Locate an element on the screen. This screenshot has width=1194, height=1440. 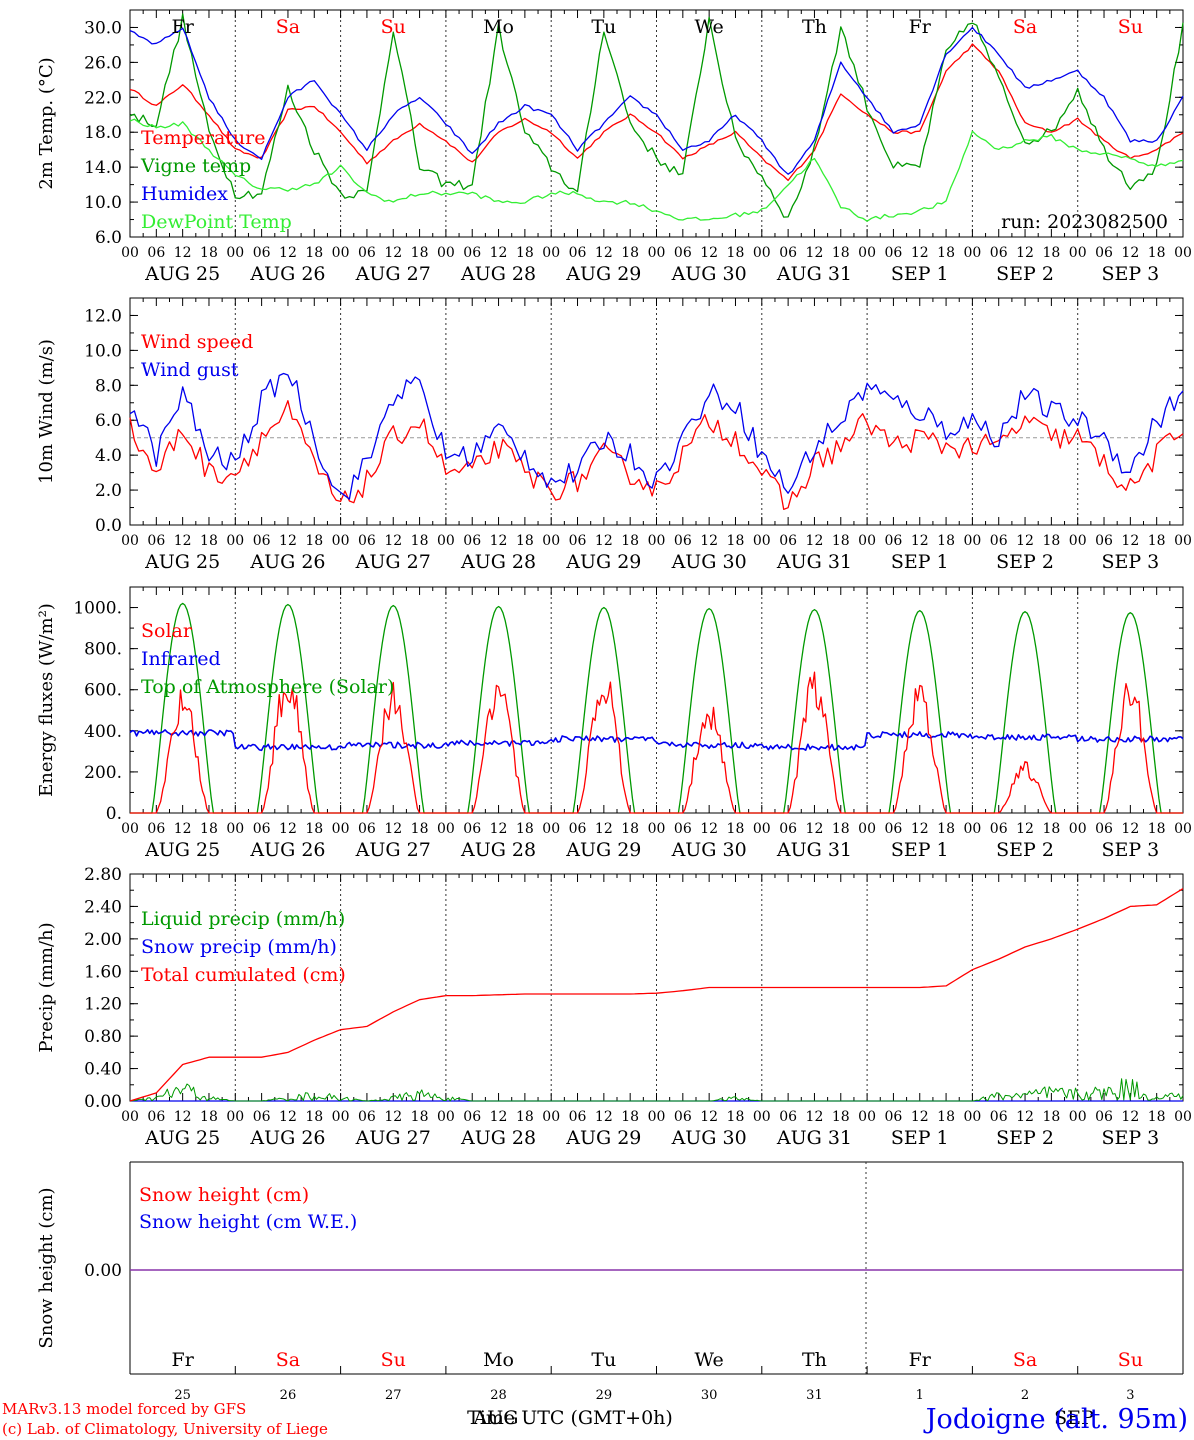
temp-date-label: AUG 27 is located at coordinates (393, 274).